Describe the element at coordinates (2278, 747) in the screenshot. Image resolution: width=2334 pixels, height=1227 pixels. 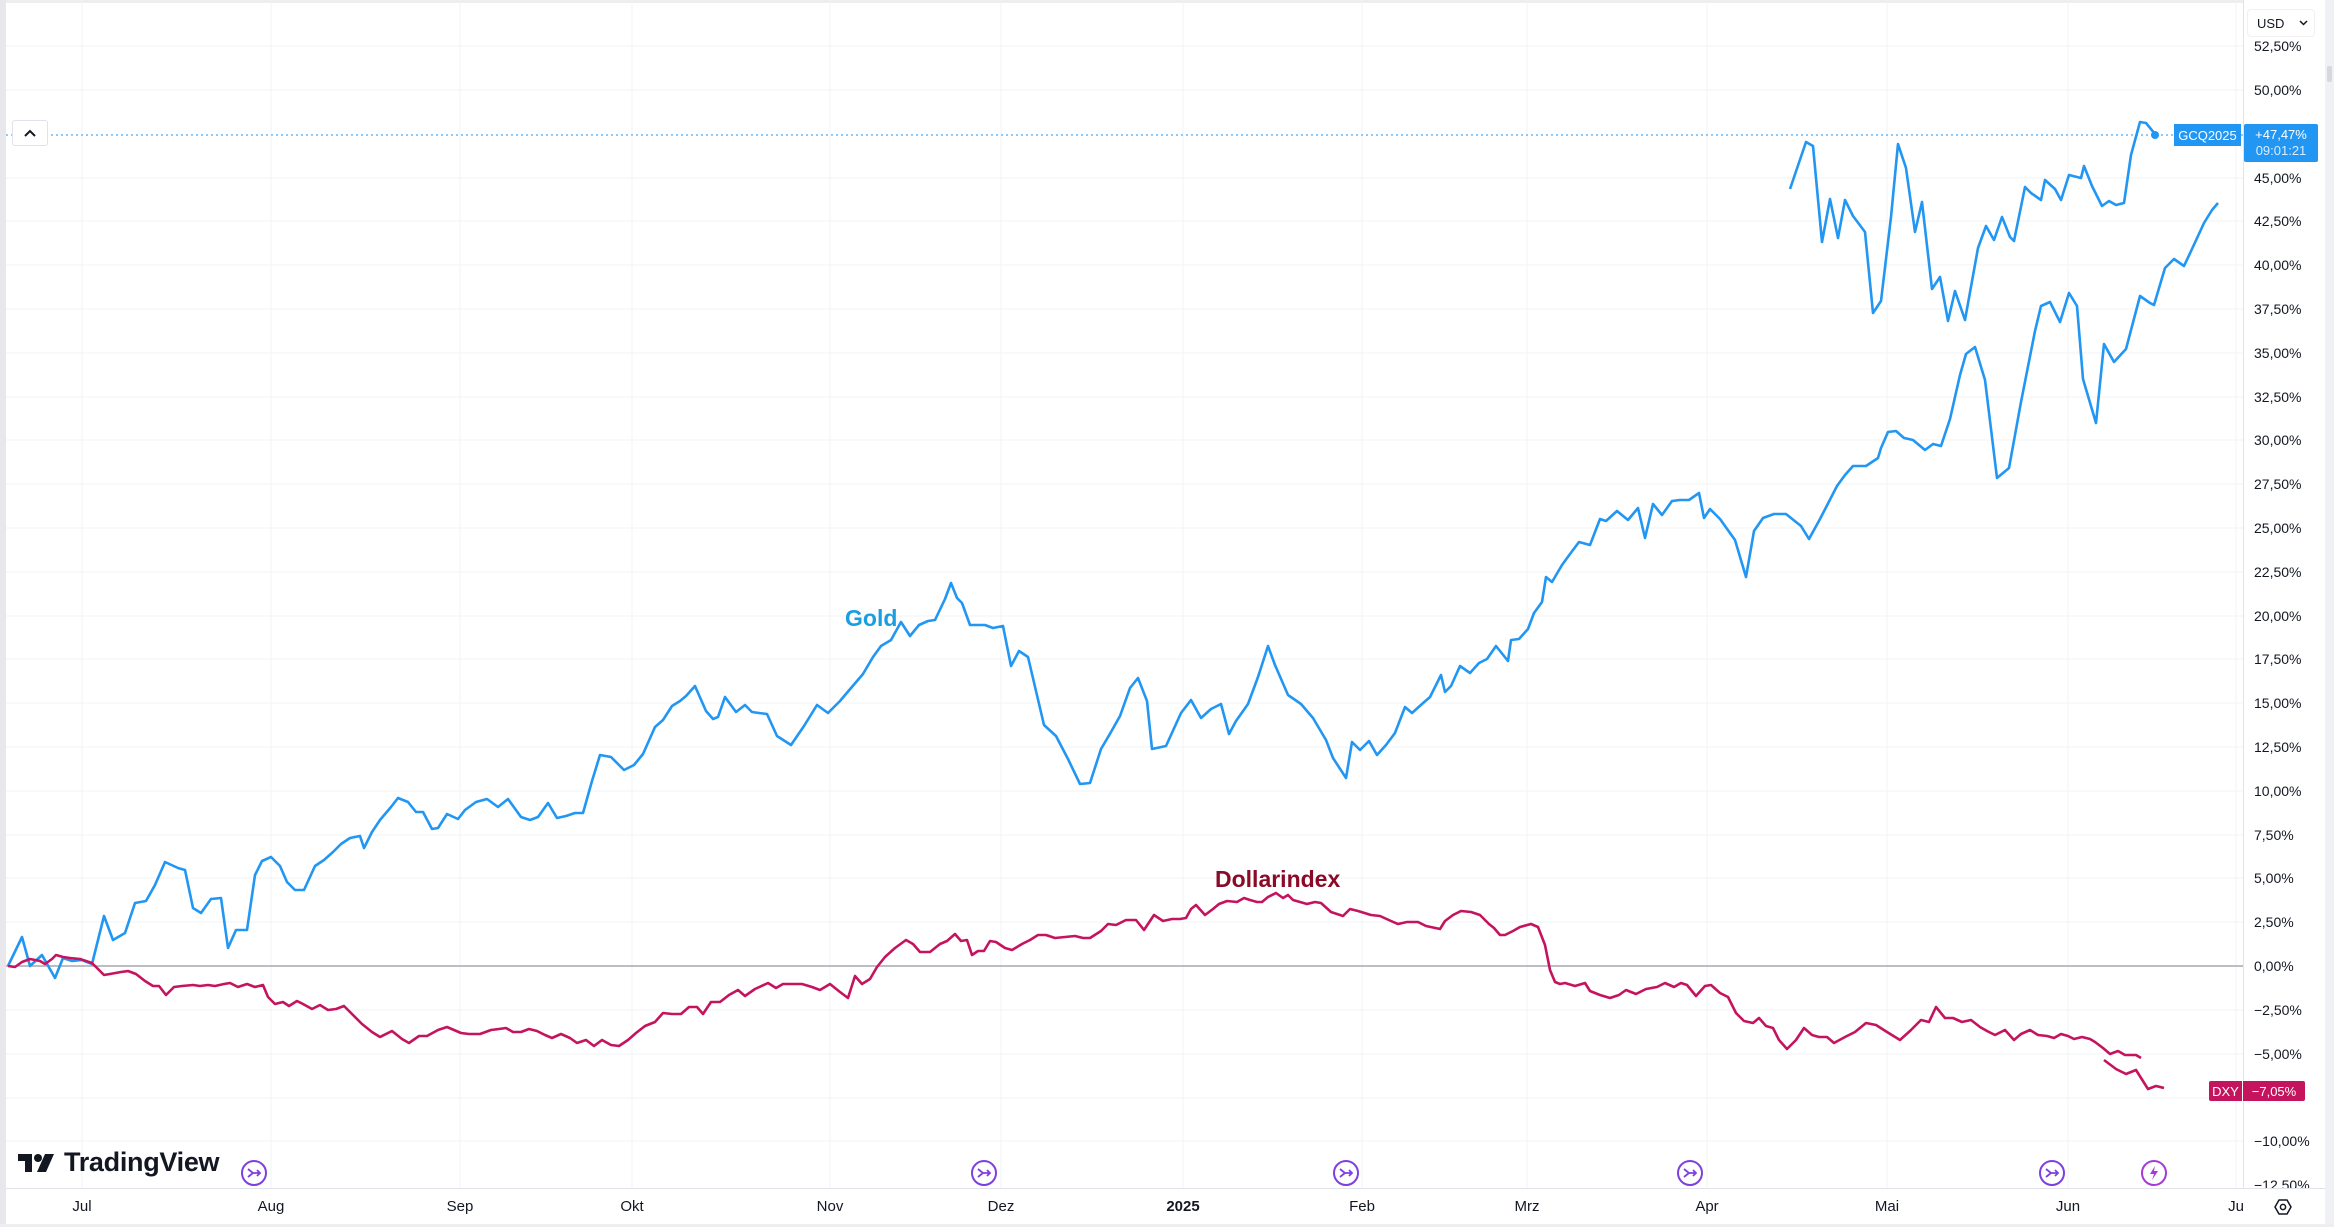
I see `price-label: 12,50%` at that location.